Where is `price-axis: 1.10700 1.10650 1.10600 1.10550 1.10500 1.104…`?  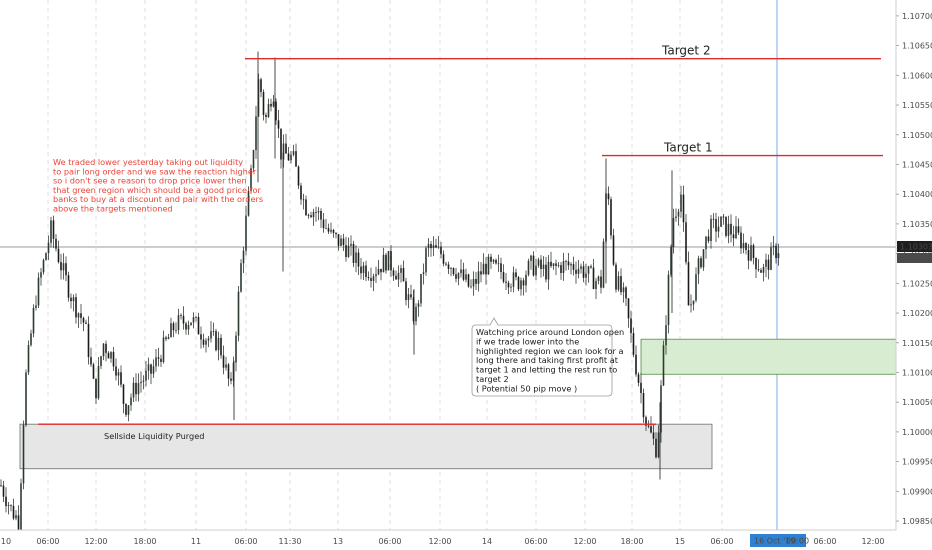
price-axis: 1.10700 1.10650 1.10600 1.10550 1.10500 1.104… is located at coordinates (913, 275).